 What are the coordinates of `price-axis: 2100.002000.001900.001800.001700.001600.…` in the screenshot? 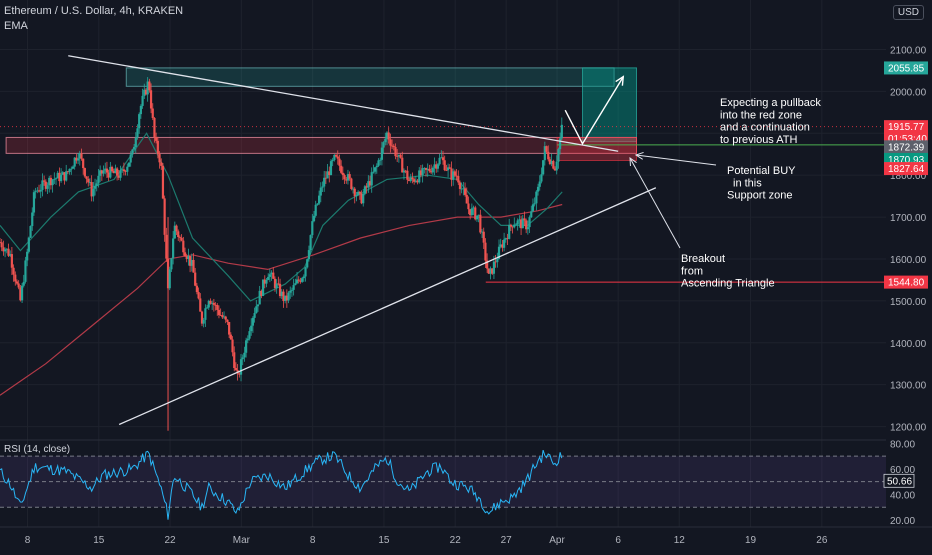 It's located at (907, 275).